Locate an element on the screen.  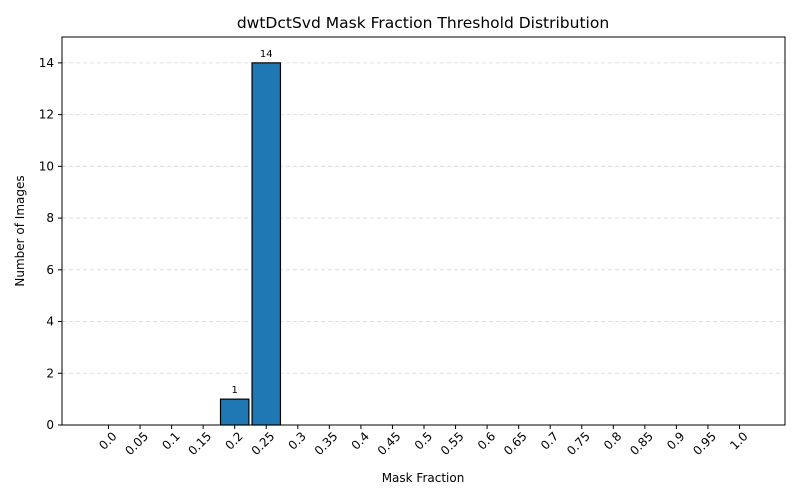
x-tick-label: 0.15 is located at coordinates (199, 443).